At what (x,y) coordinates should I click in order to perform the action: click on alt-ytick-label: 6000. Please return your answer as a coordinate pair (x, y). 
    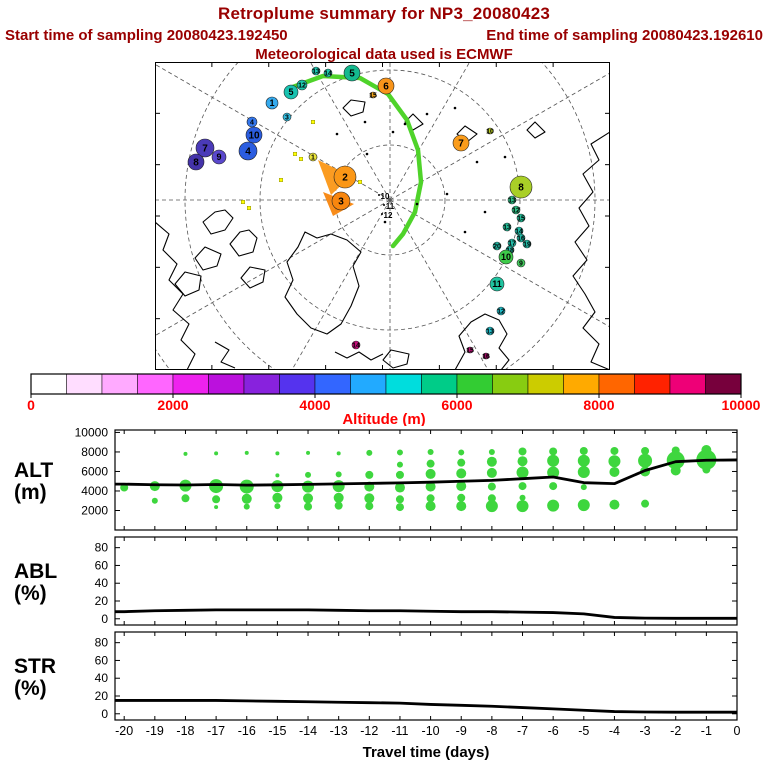
    Looking at the image, I should click on (94, 471).